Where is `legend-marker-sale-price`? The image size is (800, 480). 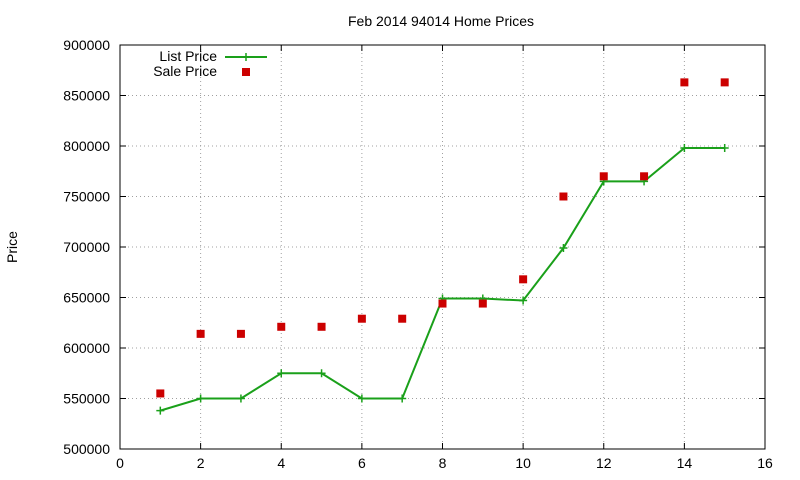 legend-marker-sale-price is located at coordinates (246, 72).